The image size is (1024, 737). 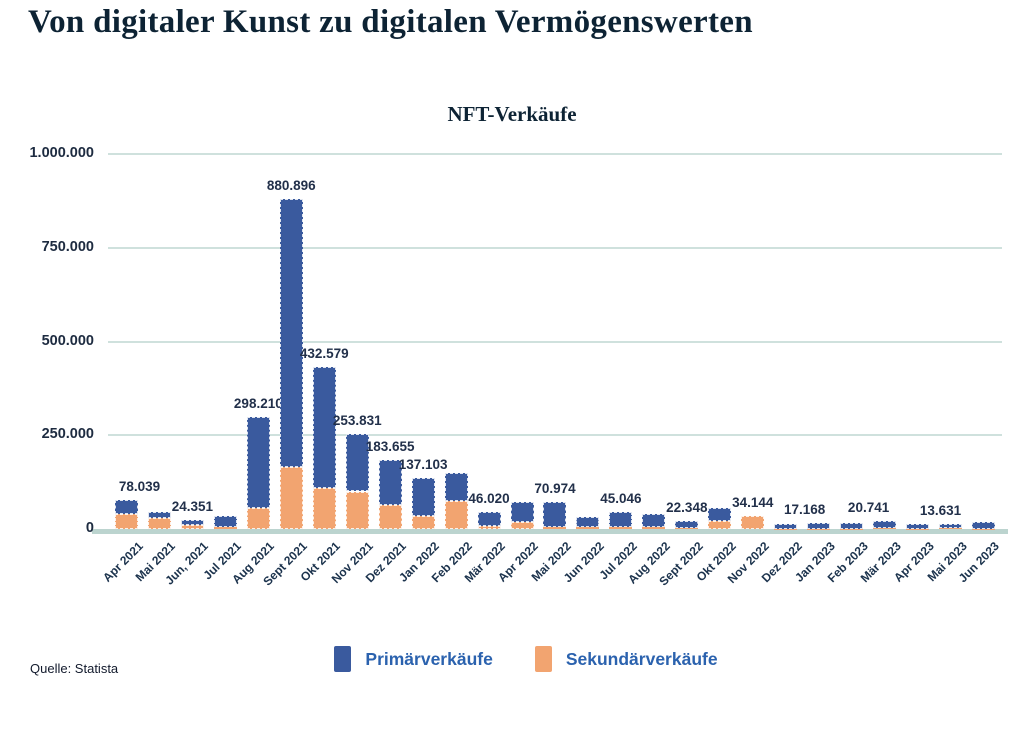 What do you see at coordinates (74, 668) in the screenshot?
I see `source-note: Quelle: Statista` at bounding box center [74, 668].